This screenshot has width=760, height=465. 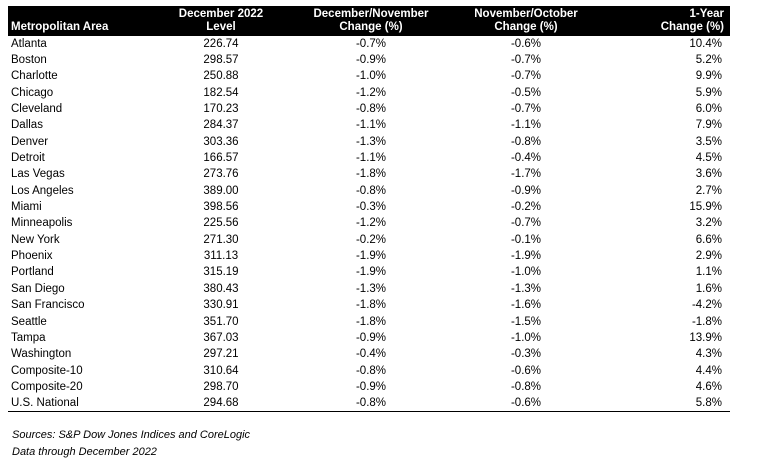 I want to click on table-row: Atlanta 226.74 -0.7% -0.6% 10.4%, so click(x=369, y=44).